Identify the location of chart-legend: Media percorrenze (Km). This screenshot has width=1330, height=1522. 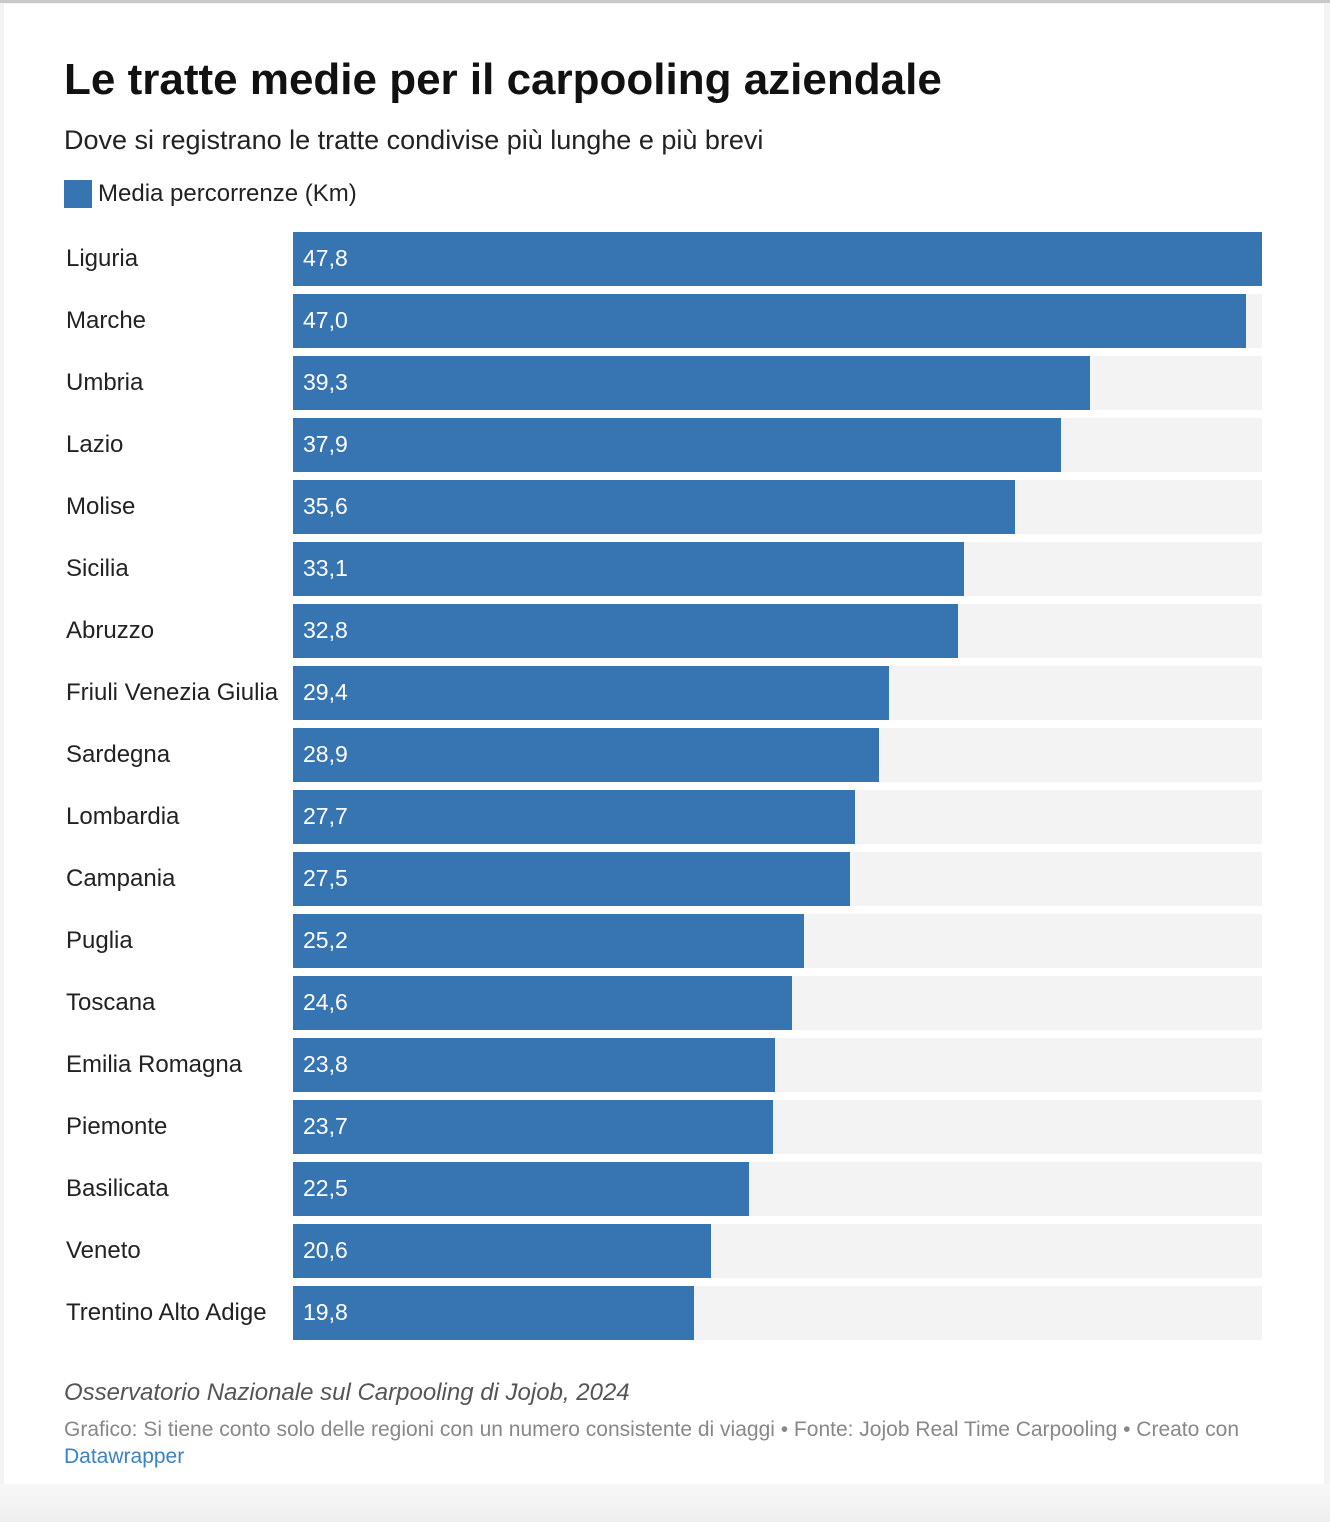
(210, 194).